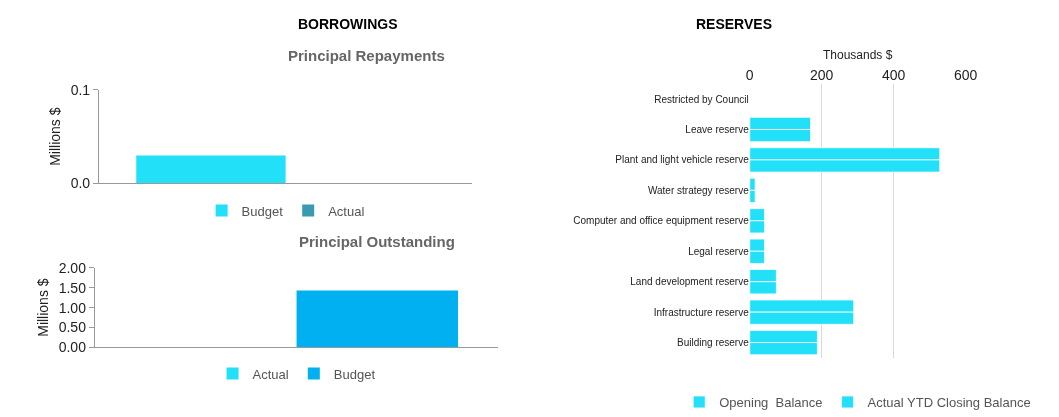 Image resolution: width=1059 pixels, height=417 pixels. What do you see at coordinates (377, 241) in the screenshot?
I see `chart-title: Principal Outstanding` at bounding box center [377, 241].